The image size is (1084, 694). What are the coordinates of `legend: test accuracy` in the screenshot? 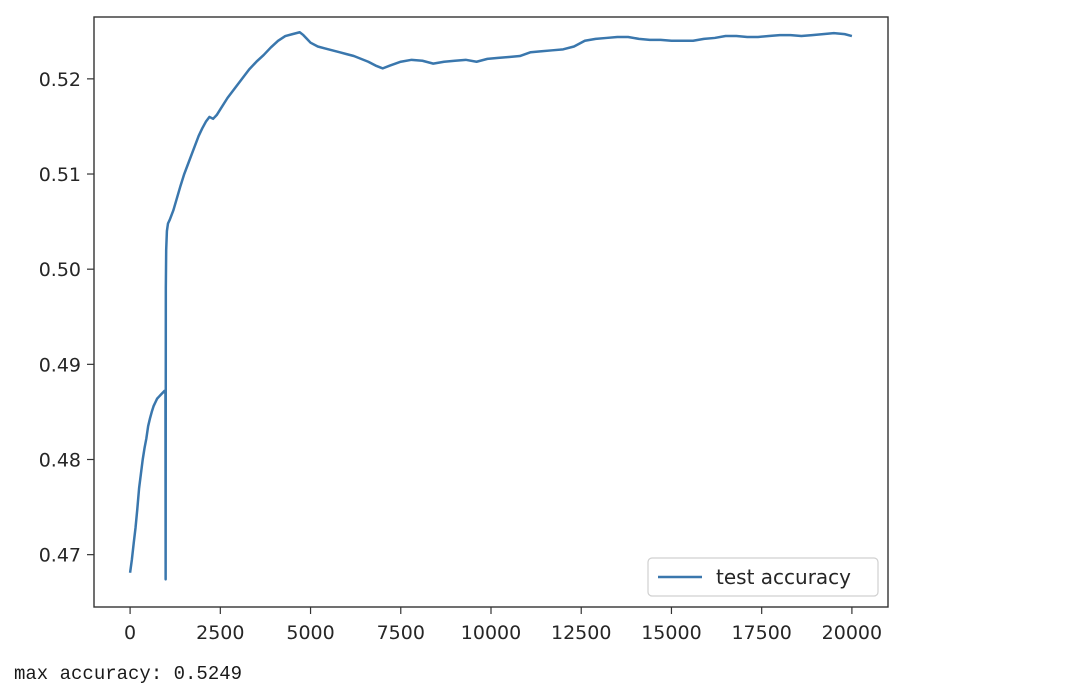 It's located at (763, 577).